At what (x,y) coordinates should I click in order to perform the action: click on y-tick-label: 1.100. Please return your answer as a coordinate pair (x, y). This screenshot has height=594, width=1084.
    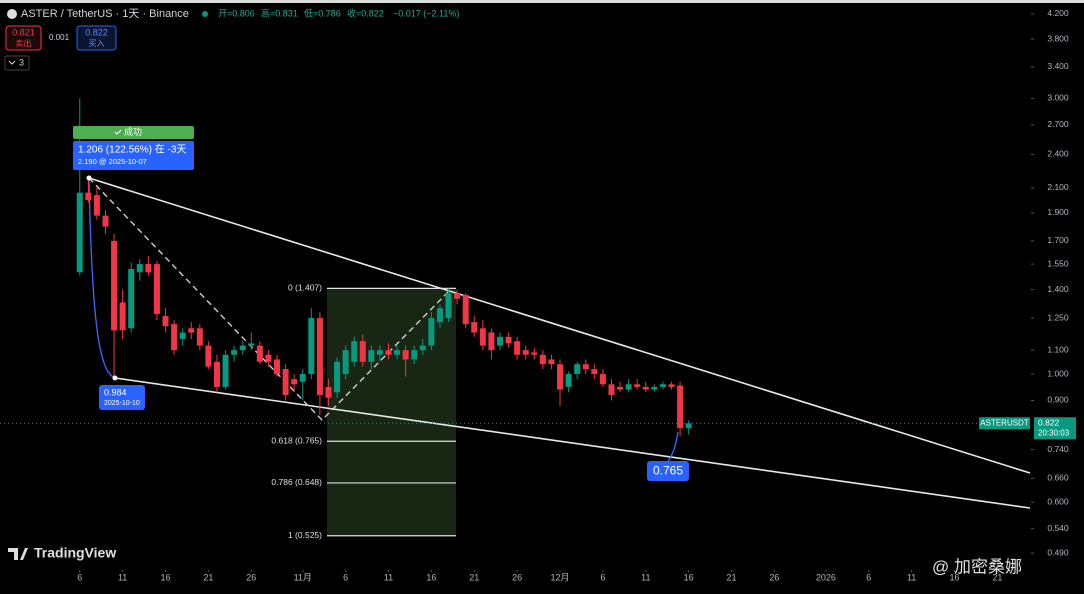
    Looking at the image, I should click on (1058, 349).